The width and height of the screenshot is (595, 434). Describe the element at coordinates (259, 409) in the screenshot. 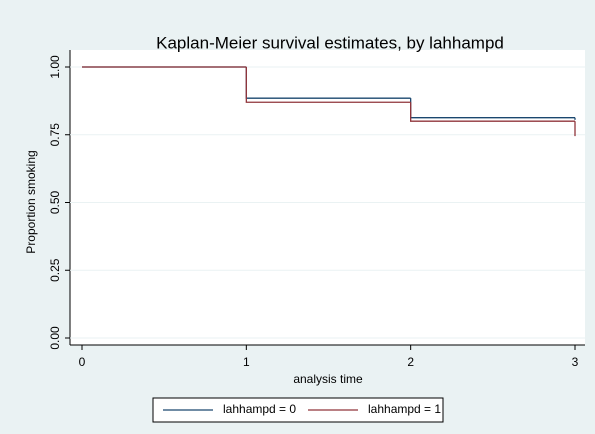

I see `legend-label: lahhampd = 0` at that location.